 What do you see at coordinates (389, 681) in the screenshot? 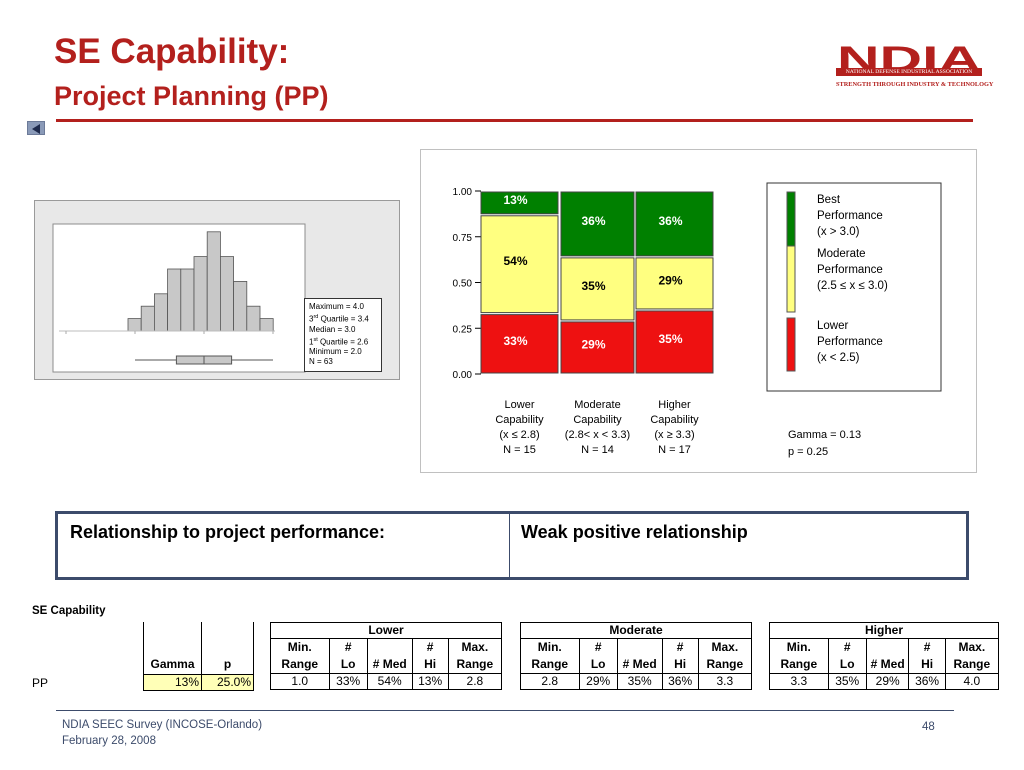
I see `med-value: 54%` at bounding box center [389, 681].